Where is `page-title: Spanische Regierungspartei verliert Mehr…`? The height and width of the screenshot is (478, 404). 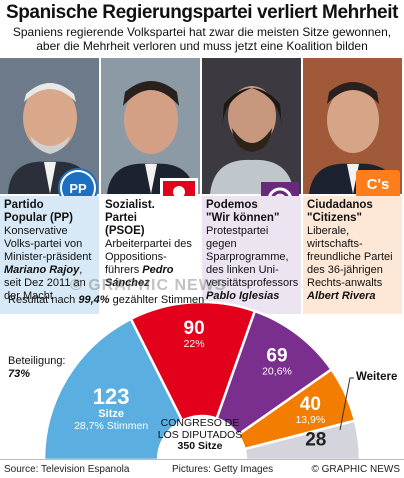
page-title: Spanische Regierungspartei verliert Mehr… is located at coordinates (202, 12).